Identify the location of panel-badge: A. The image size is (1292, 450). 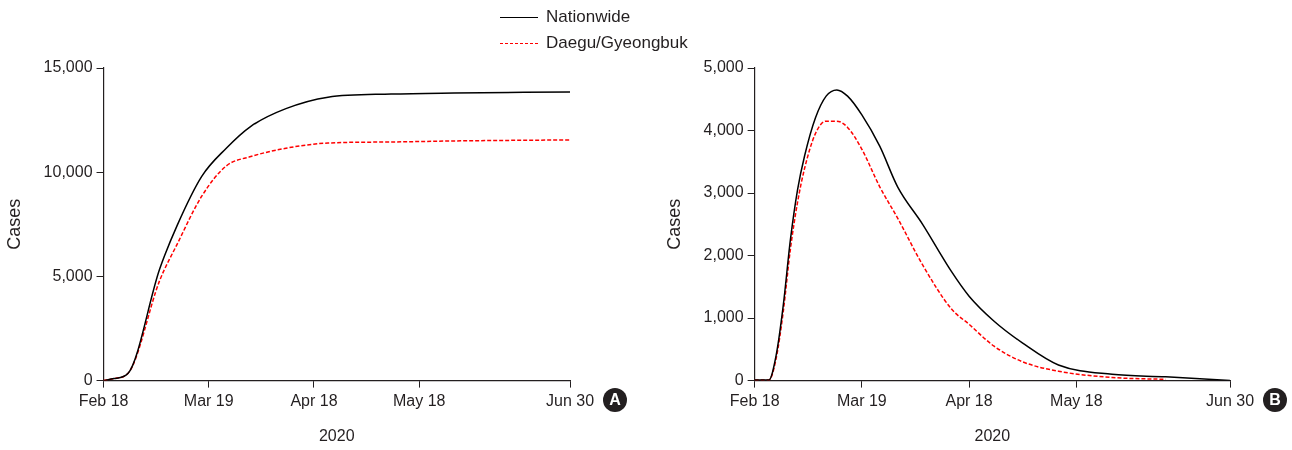
(615, 400).